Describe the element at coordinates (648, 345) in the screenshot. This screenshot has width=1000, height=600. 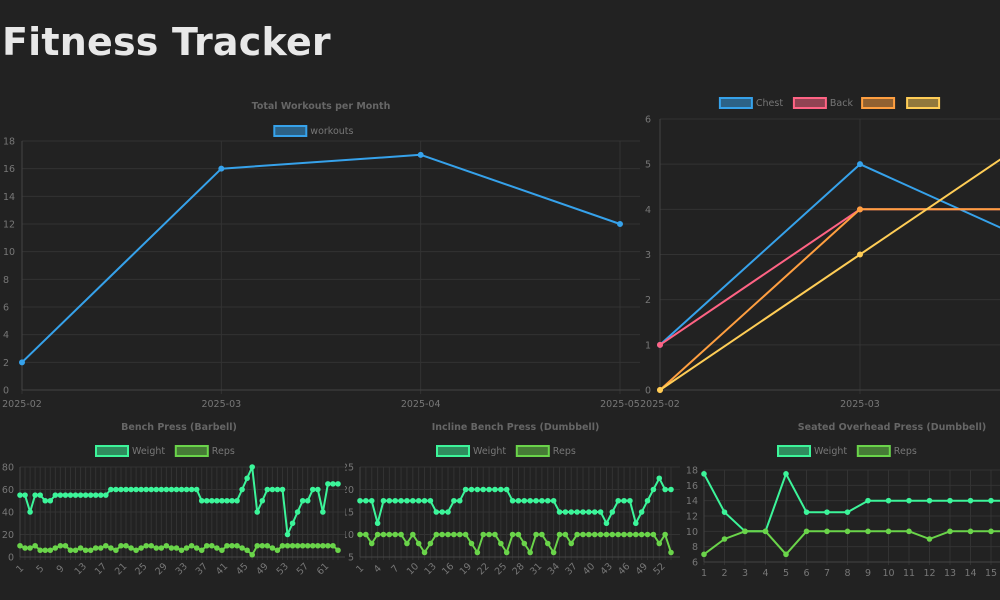
I see `y-tick-label: 1` at that location.